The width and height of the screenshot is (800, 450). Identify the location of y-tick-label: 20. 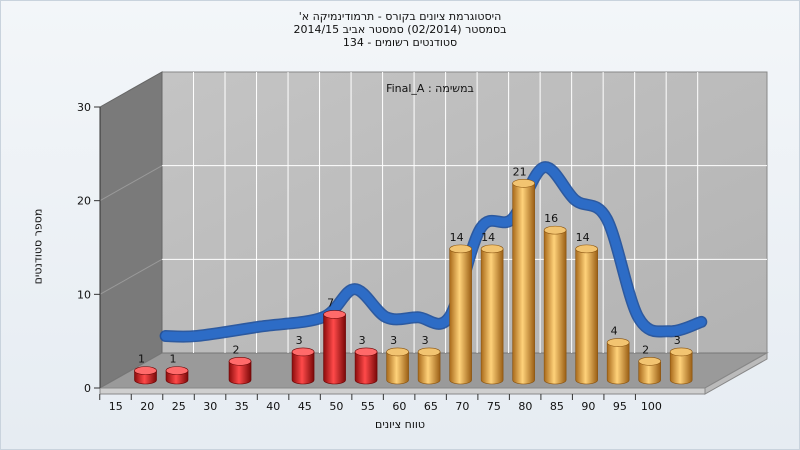
(84, 201).